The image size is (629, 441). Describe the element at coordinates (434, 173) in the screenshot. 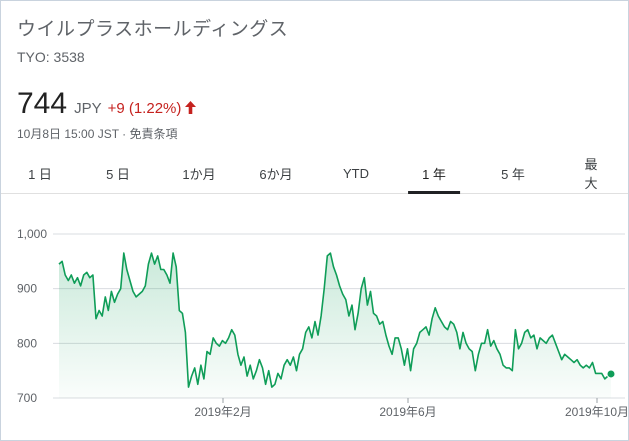

I see `tab-1-year: 1 年` at that location.